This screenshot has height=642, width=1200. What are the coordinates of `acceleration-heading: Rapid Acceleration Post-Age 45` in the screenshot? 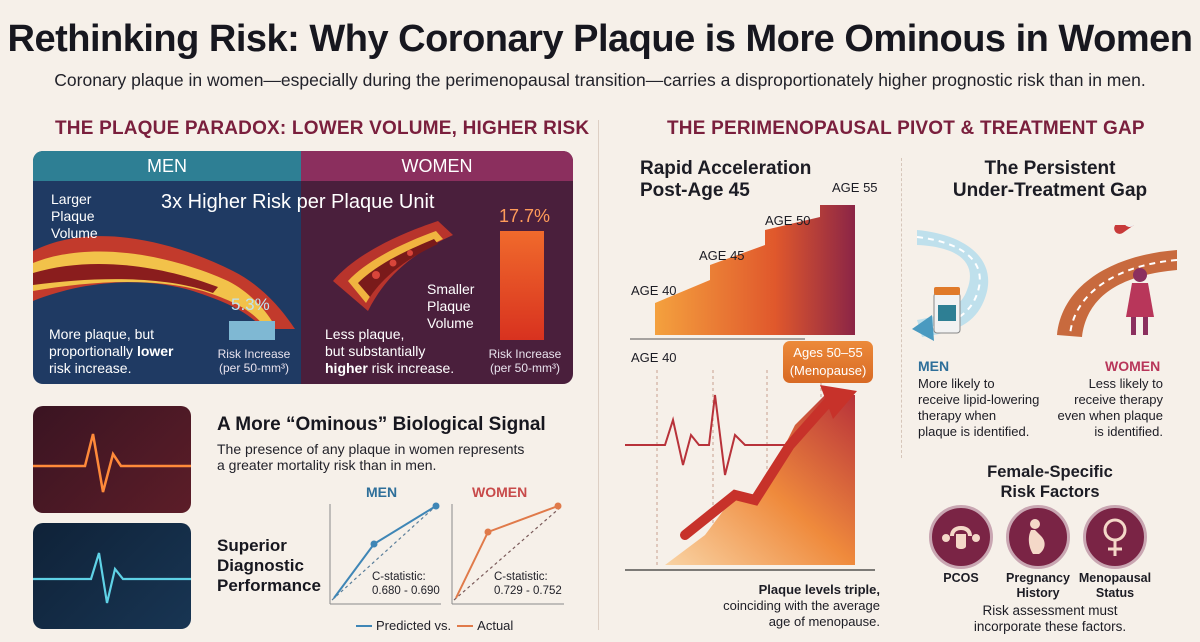 It's located at (726, 179).